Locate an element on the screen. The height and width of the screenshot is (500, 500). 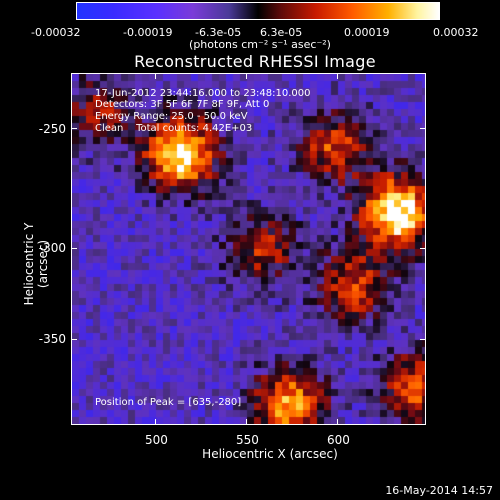
colorbar-tick: 0.00032 is located at coordinates (456, 32).